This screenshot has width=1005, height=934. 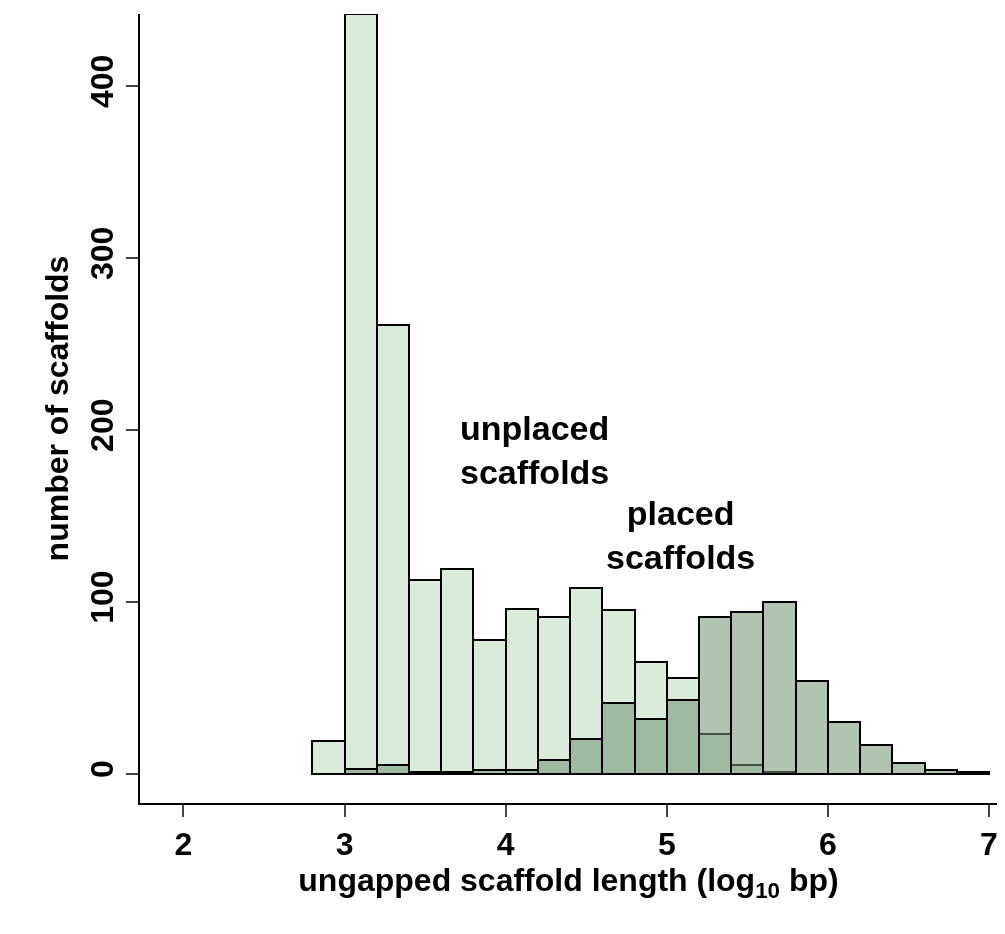 What do you see at coordinates (535, 450) in the screenshot?
I see `annotation: unplaced scaffolds` at bounding box center [535, 450].